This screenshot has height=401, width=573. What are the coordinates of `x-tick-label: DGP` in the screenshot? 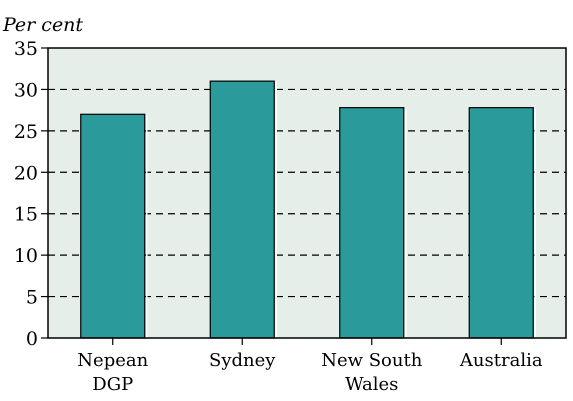 It's located at (112, 384).